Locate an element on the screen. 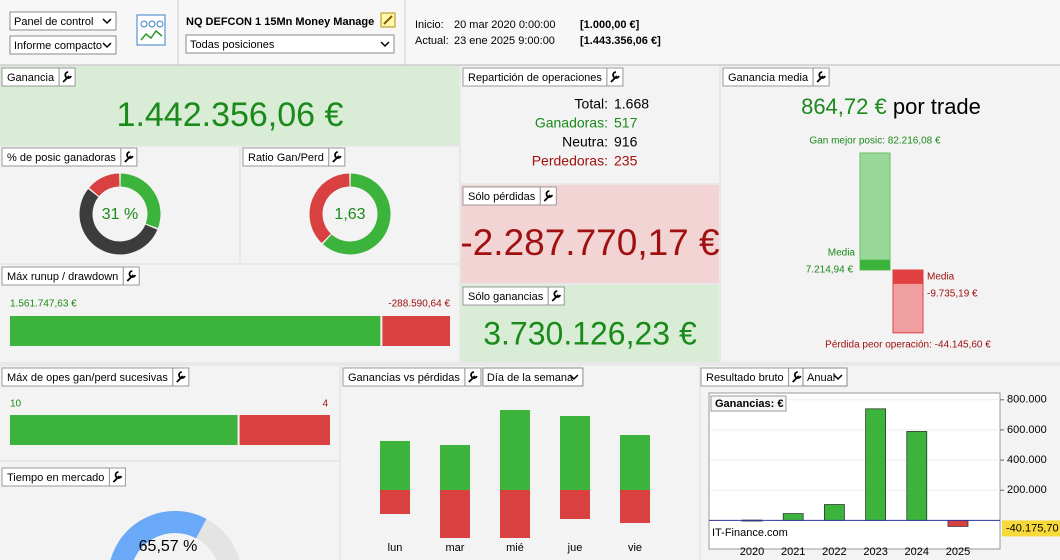  dropdown: Todas posiciones is located at coordinates (290, 44).